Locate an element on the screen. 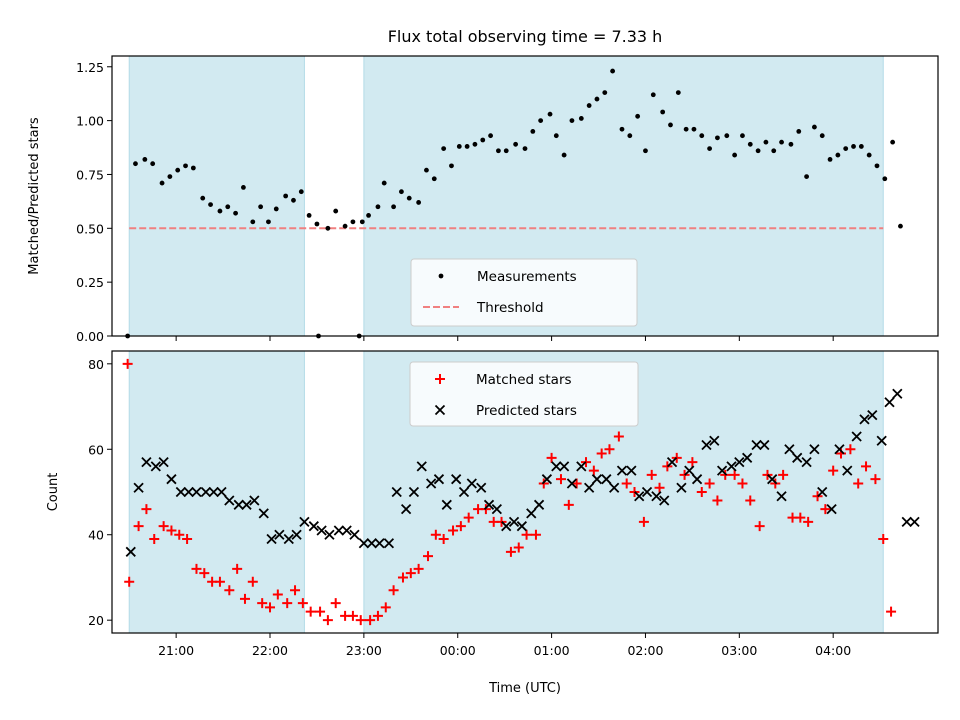 This screenshot has height=720, width=960. legend: Matched stars Predicted stars is located at coordinates (524, 394).